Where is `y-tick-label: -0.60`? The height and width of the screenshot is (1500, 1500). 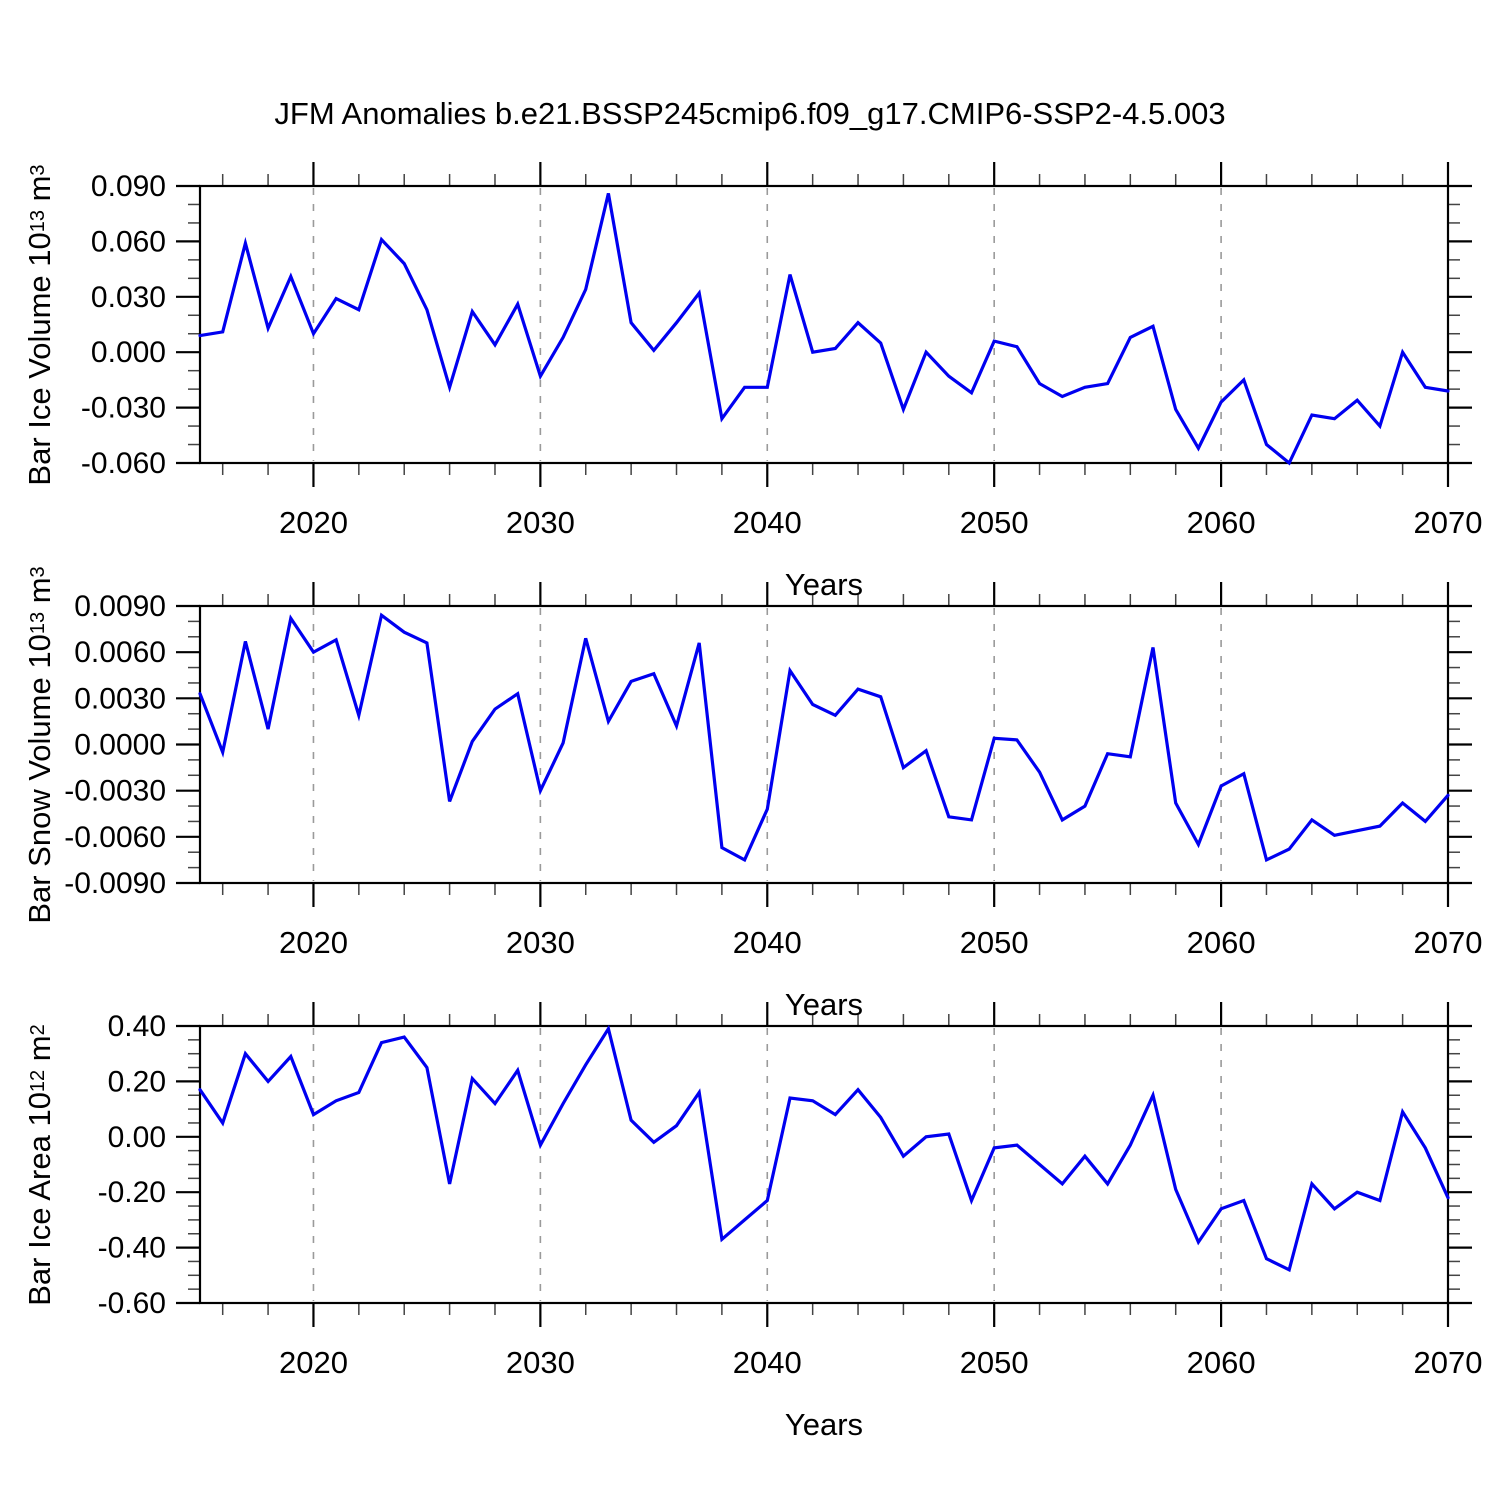
y-tick-label: -0.60 is located at coordinates (132, 1303).